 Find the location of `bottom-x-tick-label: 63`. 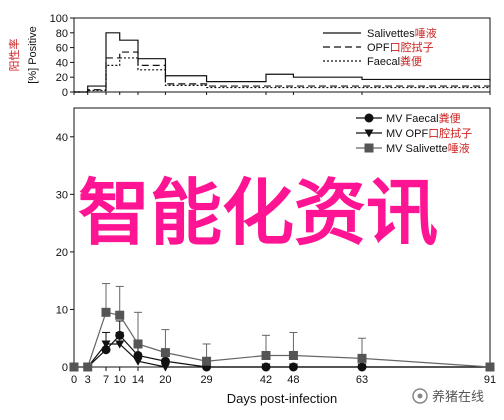

bottom-x-tick-label: 63 is located at coordinates (362, 380).